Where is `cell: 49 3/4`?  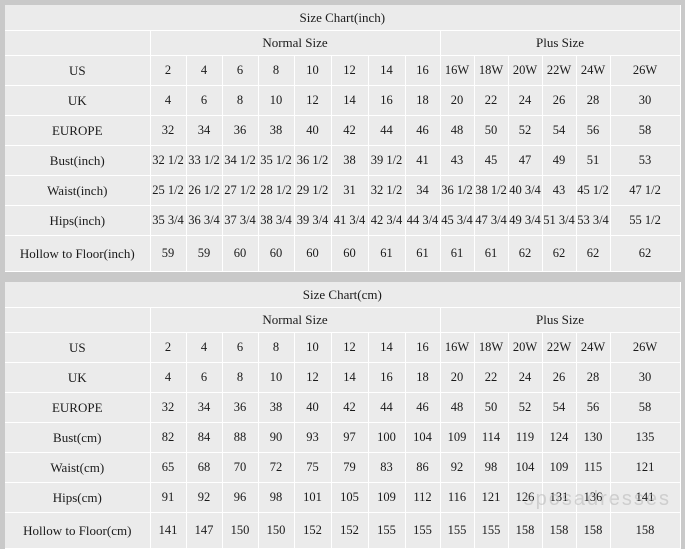
cell: 49 3/4 is located at coordinates (525, 220).